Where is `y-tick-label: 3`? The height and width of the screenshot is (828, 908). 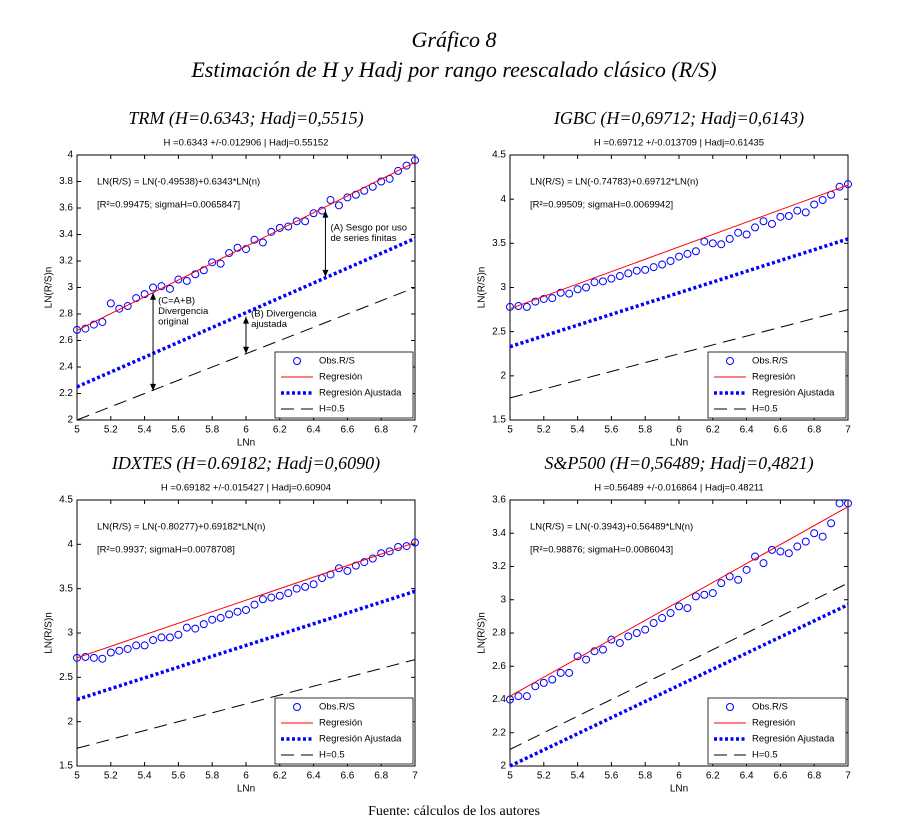
y-tick-label: 3 is located at coordinates (70, 287).